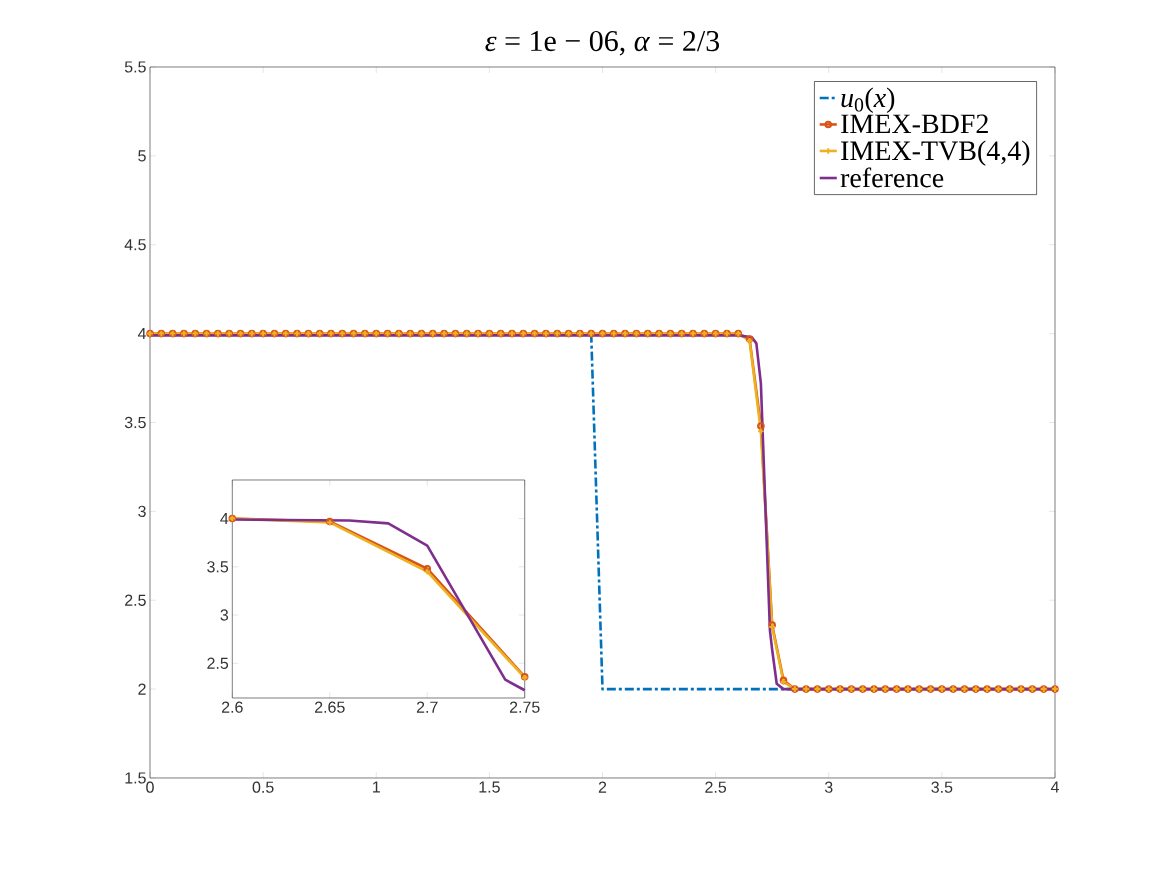 The image size is (1167, 875). What do you see at coordinates (716, 787) in the screenshot?
I see `x-tick-label: 2.5` at bounding box center [716, 787].